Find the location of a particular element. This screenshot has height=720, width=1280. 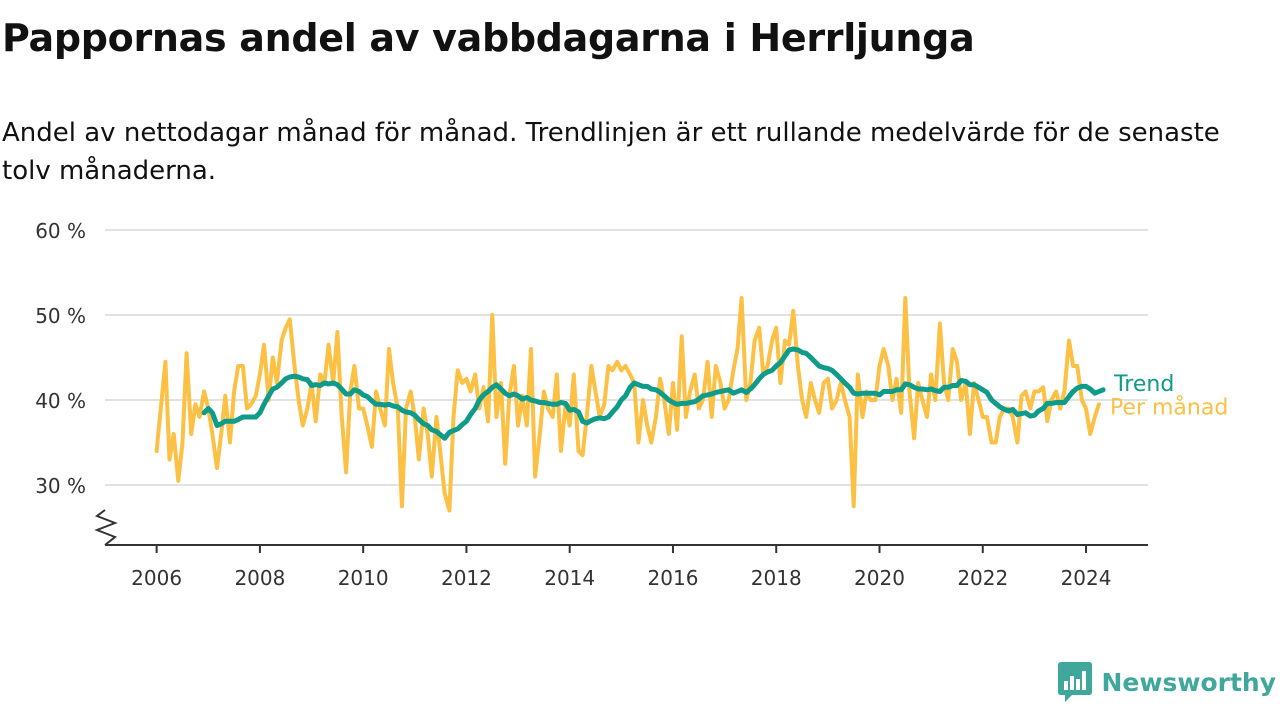

x-tick-label: 2016 is located at coordinates (673, 578).